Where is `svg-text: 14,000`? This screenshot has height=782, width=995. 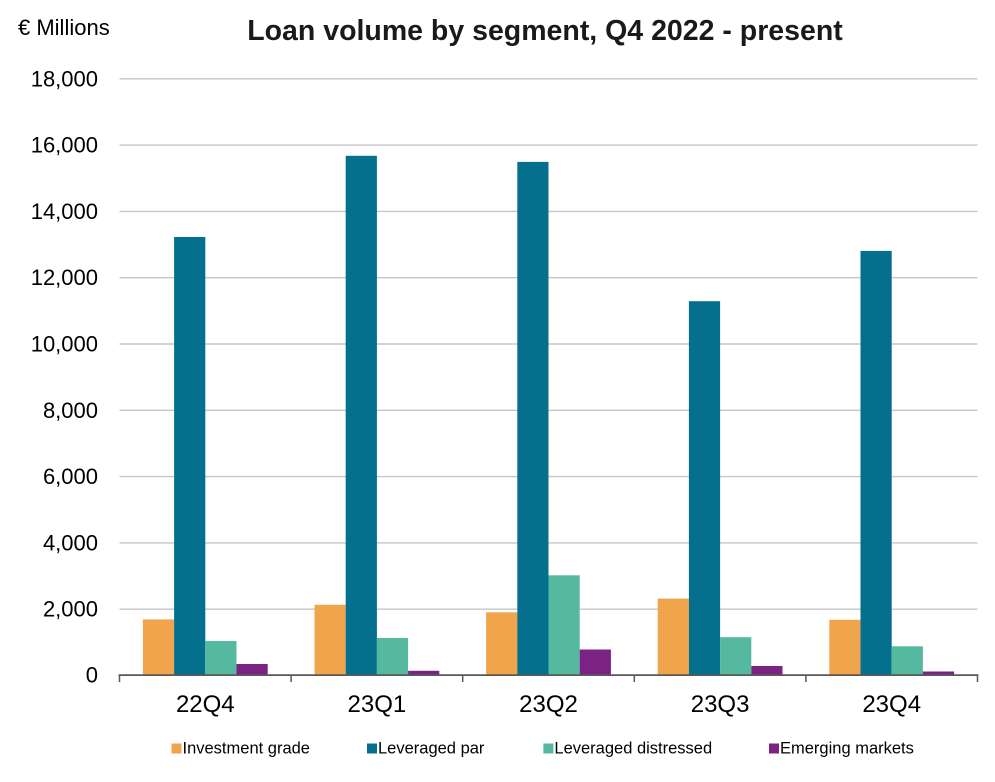 svg-text: 14,000 is located at coordinates (64, 211).